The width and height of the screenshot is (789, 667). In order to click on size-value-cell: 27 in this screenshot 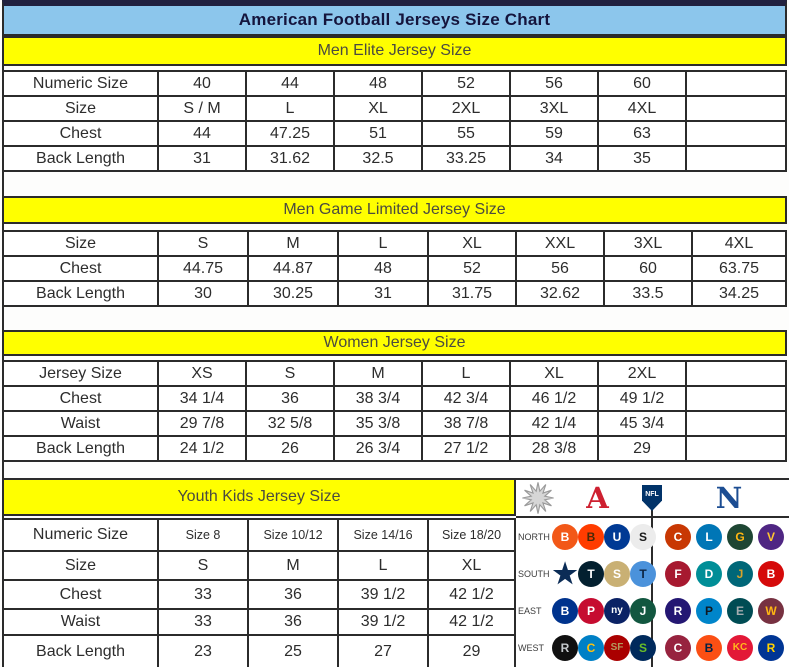, I will do `click(382, 651)`.